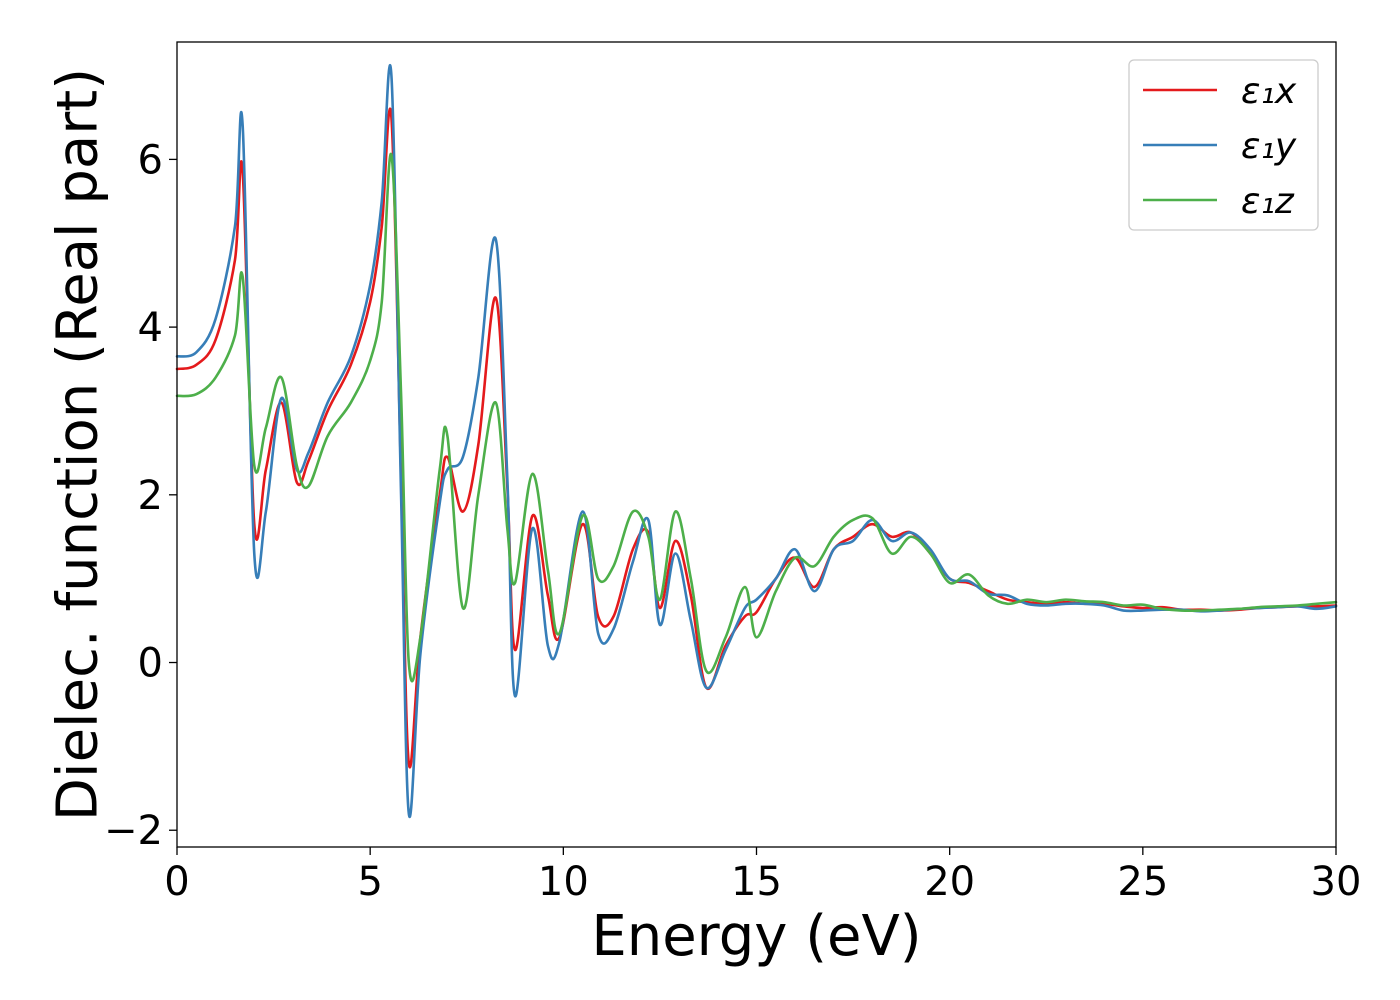  I want to click on x-tick-label: 10, so click(563, 882).